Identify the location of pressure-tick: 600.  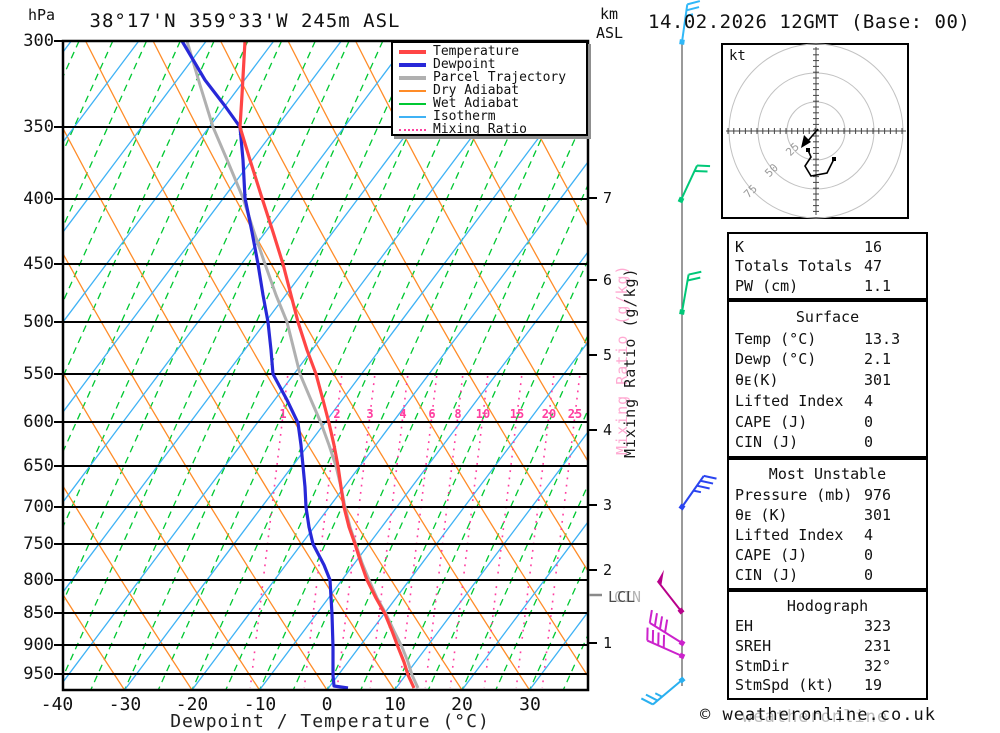
(38, 422).